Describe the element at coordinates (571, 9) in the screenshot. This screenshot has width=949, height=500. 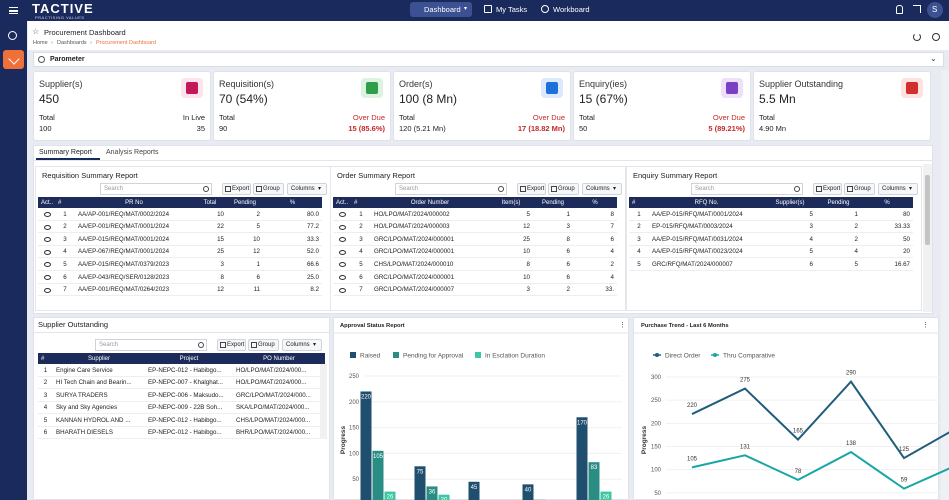
I see `nav-item: Workboard` at that location.